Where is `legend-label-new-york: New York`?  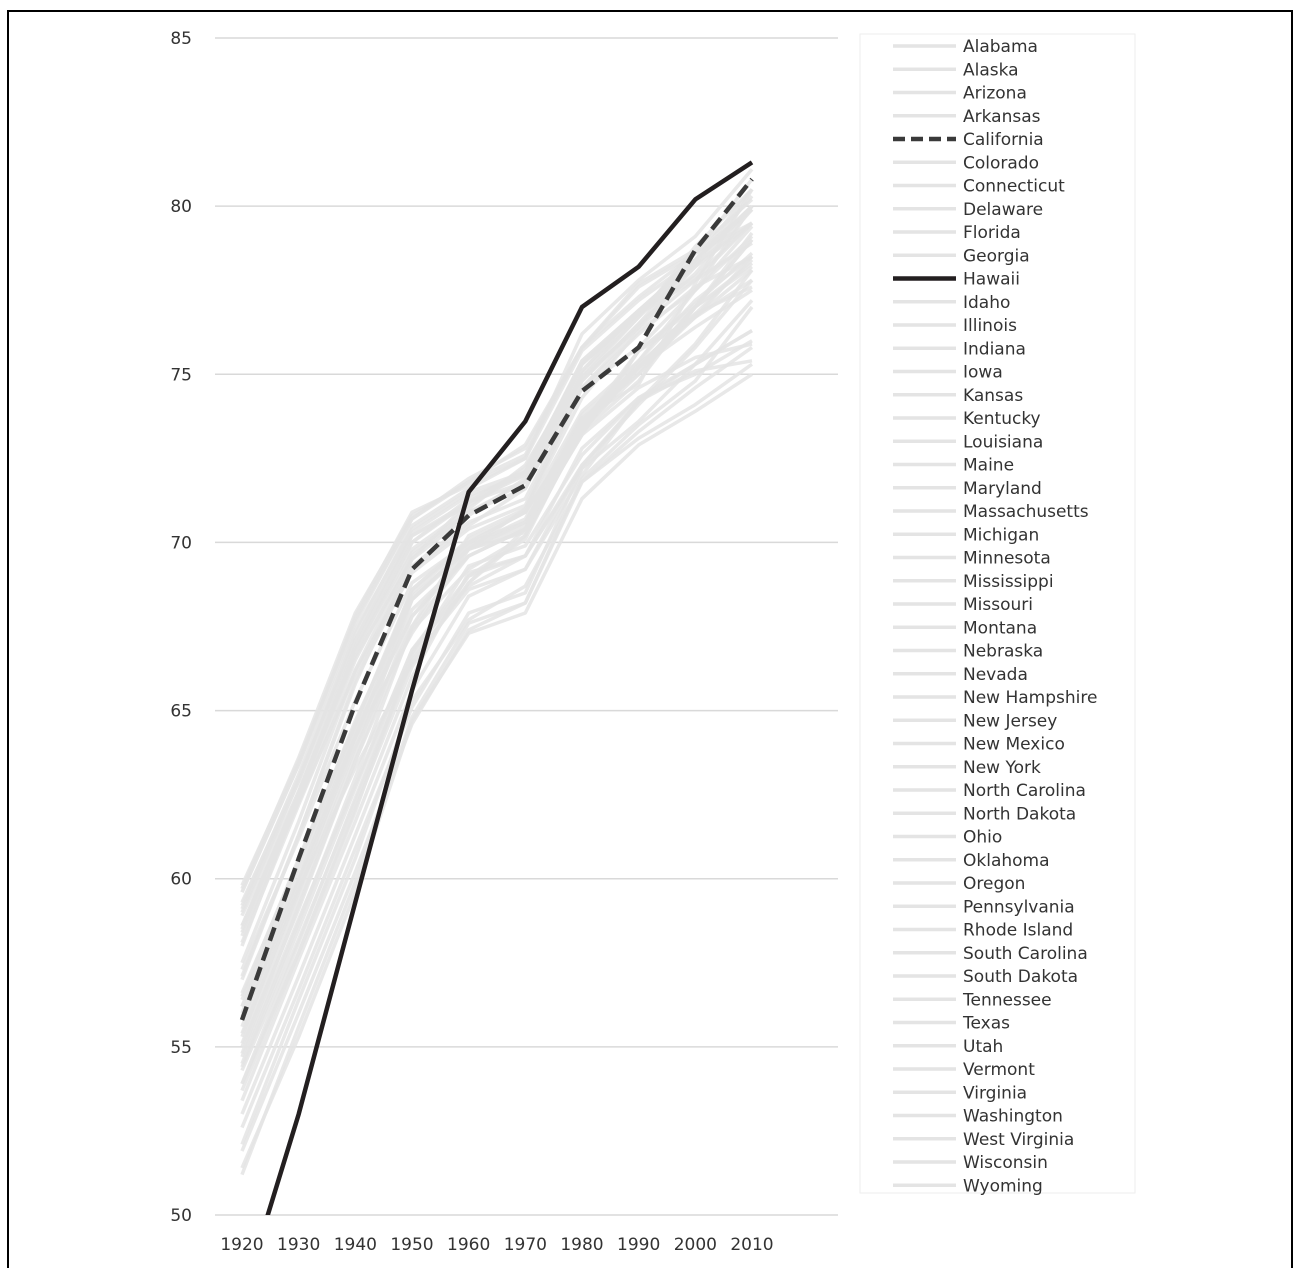
legend-label-new-york: New York is located at coordinates (1002, 768).